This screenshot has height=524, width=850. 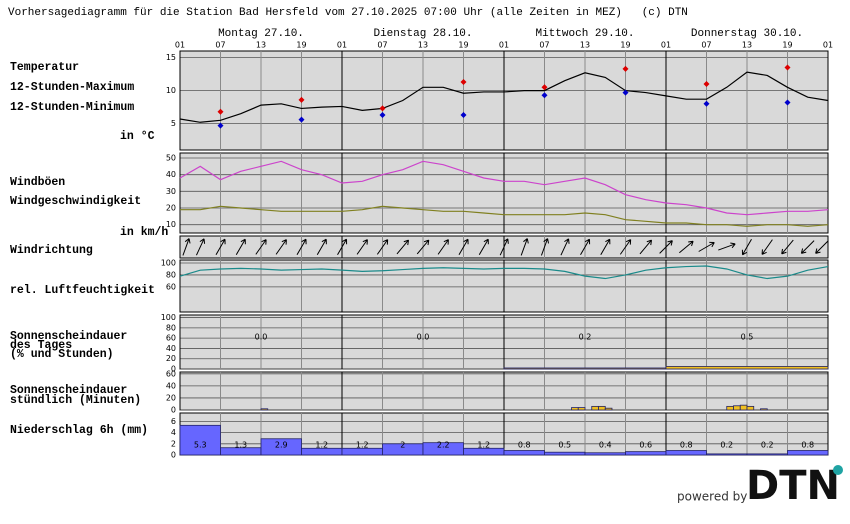 I want to click on hour-label: 19, so click(x=463, y=45).